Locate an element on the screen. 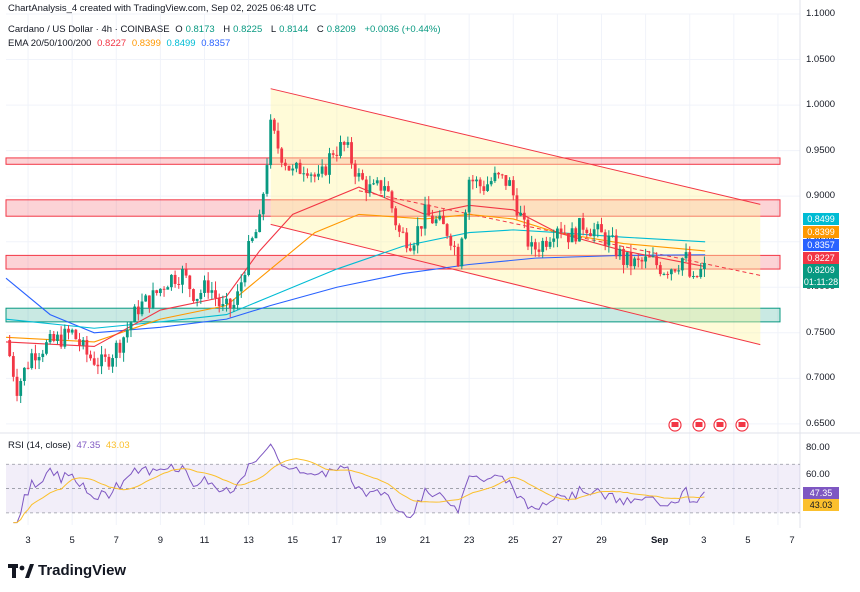  time-tick: 21 is located at coordinates (425, 540).